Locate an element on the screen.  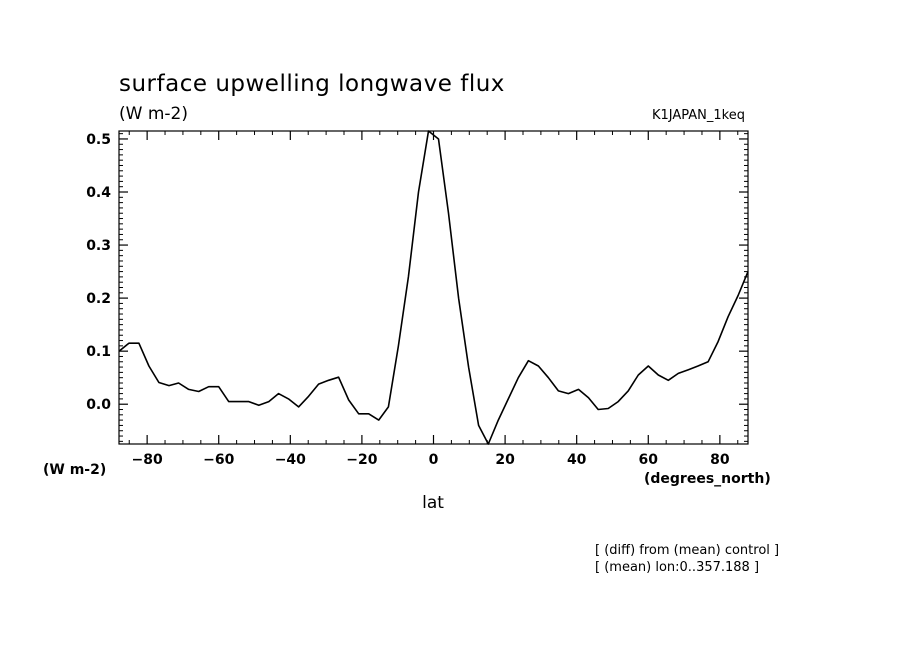
run-label: K1JAPAN_1keq is located at coordinates (698, 115).